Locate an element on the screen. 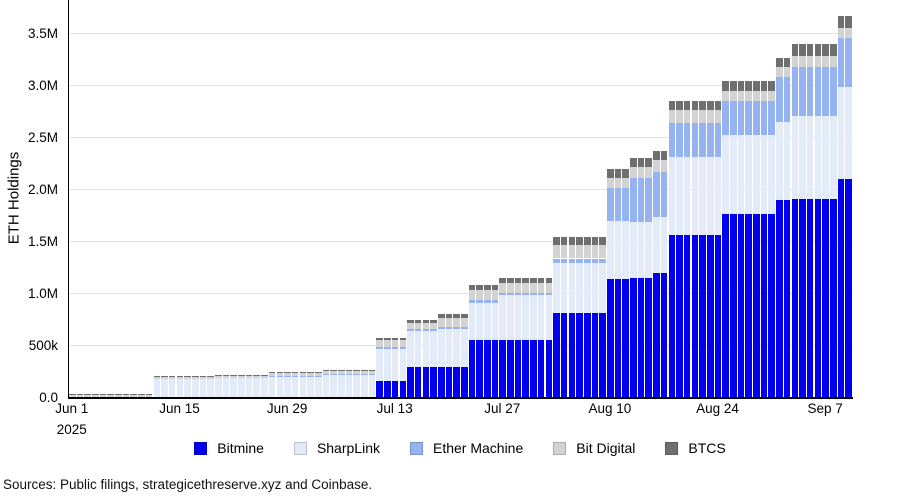  y-tick-label: 500k is located at coordinates (43, 345).